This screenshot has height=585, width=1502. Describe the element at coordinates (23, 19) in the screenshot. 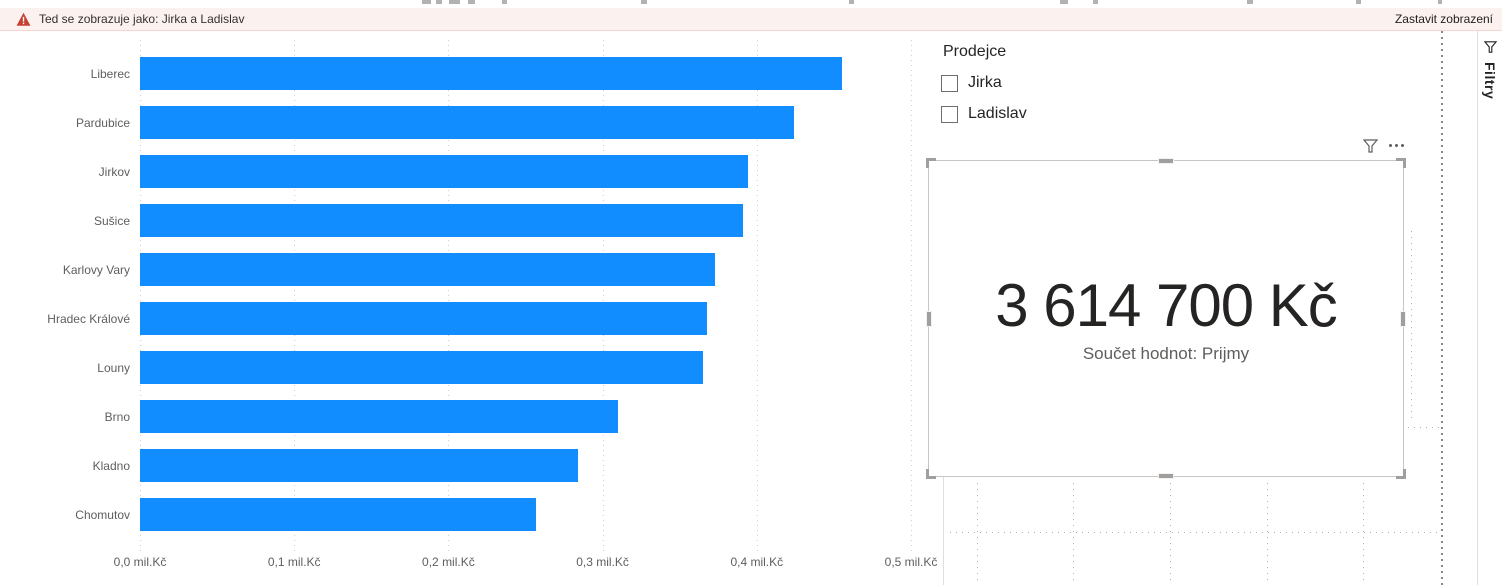

I see `warning-icon` at that location.